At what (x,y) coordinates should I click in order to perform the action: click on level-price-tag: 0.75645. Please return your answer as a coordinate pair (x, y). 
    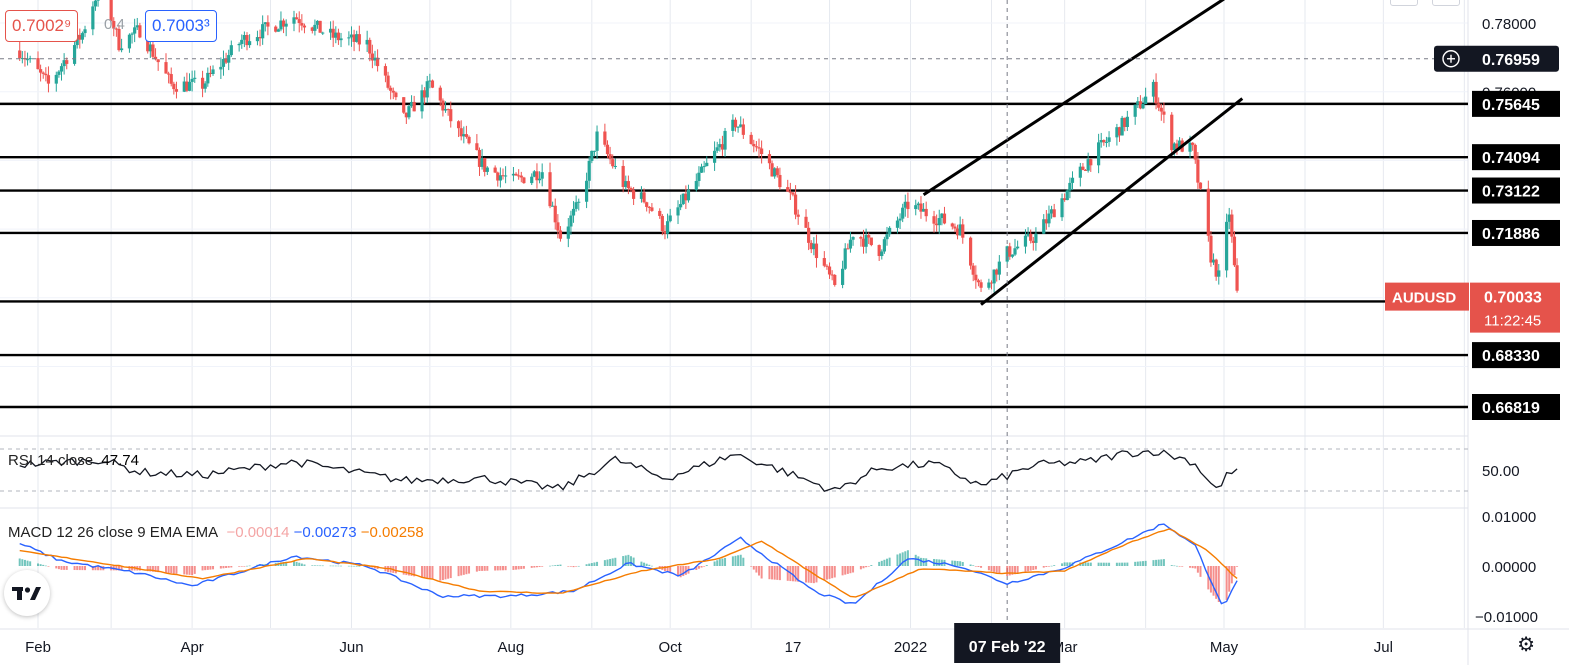
    Looking at the image, I should click on (1516, 103).